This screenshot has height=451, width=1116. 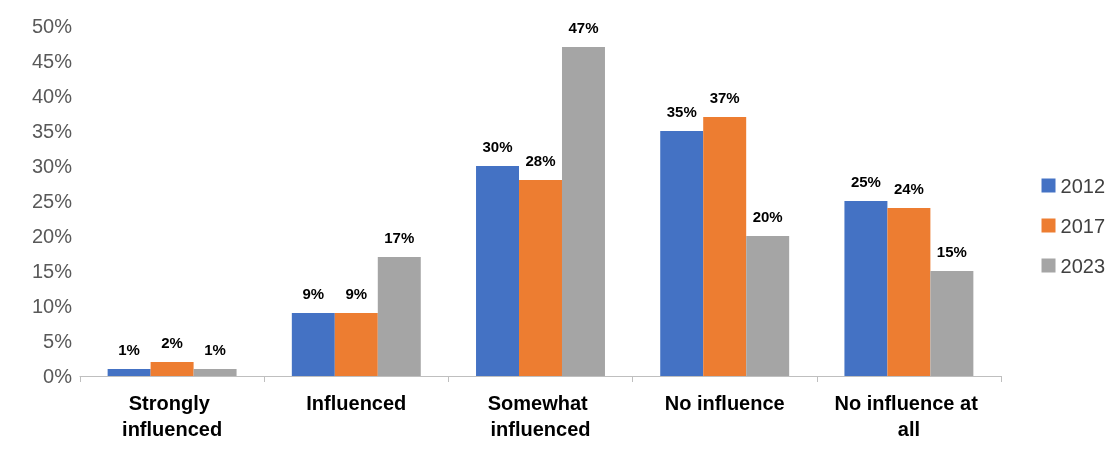 I want to click on y-tick-label: 10%, so click(x=52, y=306).